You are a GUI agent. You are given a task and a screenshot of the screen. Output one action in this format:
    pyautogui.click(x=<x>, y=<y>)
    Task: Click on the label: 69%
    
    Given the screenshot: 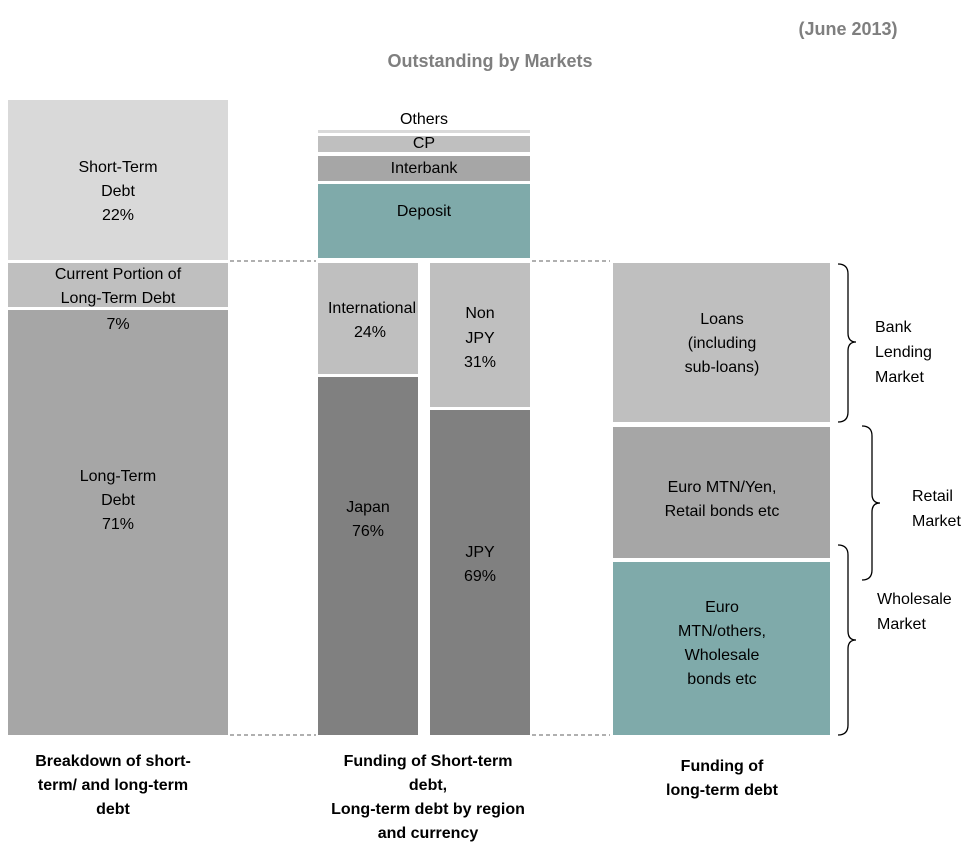 What is the action you would take?
    pyautogui.click(x=480, y=576)
    